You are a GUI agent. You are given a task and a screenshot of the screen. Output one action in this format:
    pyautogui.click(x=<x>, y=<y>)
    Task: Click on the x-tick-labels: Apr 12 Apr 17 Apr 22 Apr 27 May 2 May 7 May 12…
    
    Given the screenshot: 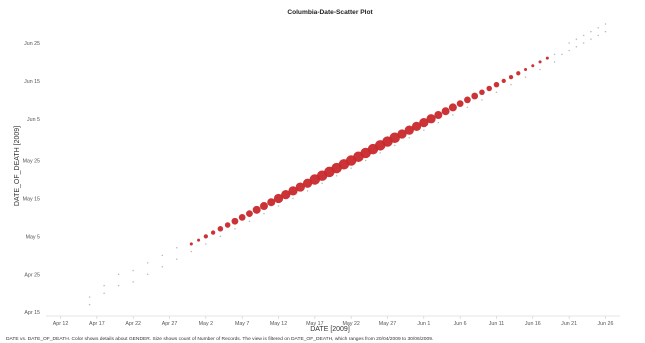 What is the action you would take?
    pyautogui.click(x=333, y=321)
    